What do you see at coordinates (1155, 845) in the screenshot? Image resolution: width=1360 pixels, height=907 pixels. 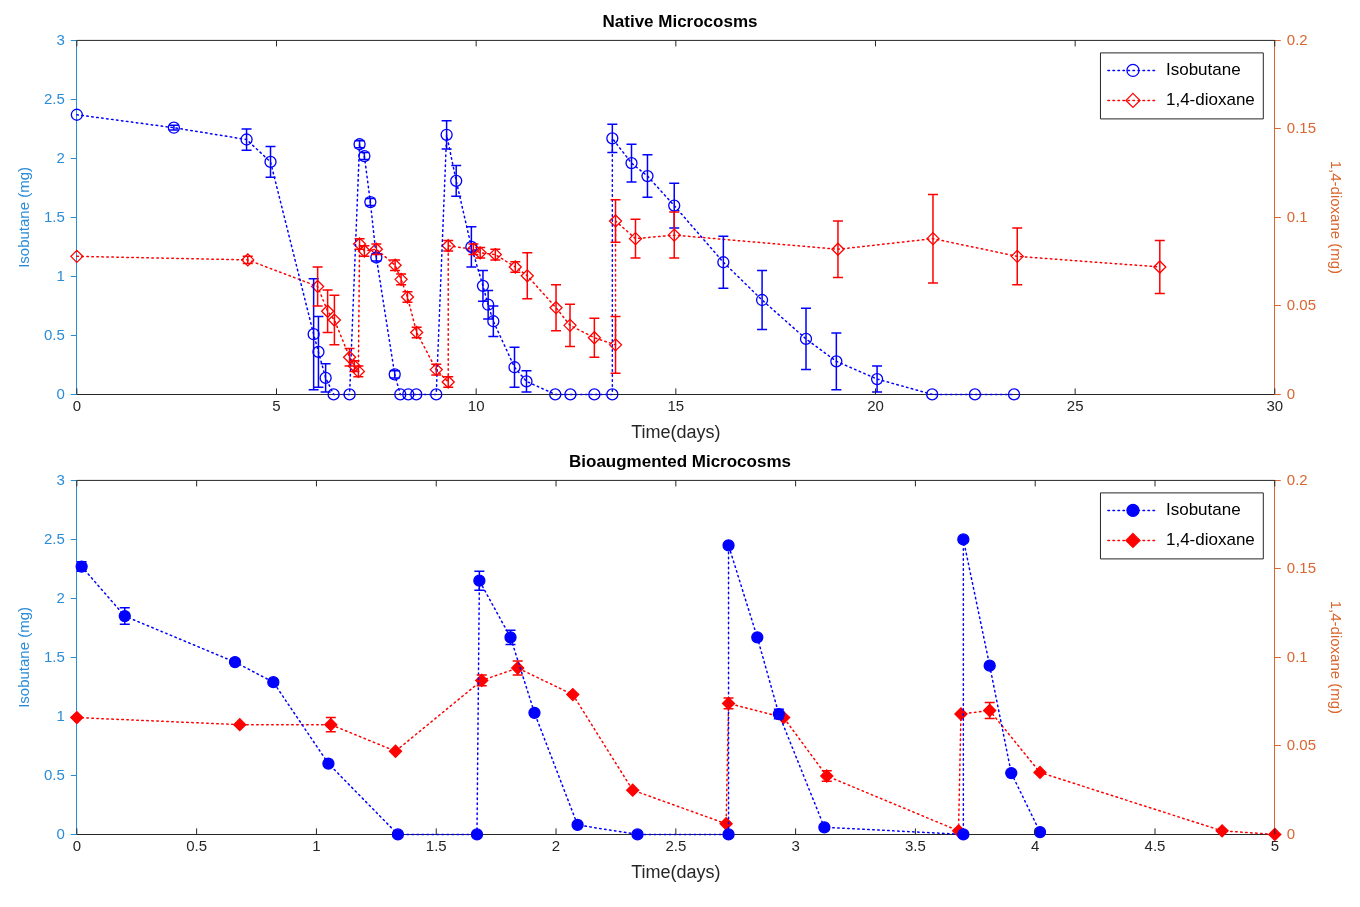 I see `x-tick-label: 4.5` at bounding box center [1155, 845].